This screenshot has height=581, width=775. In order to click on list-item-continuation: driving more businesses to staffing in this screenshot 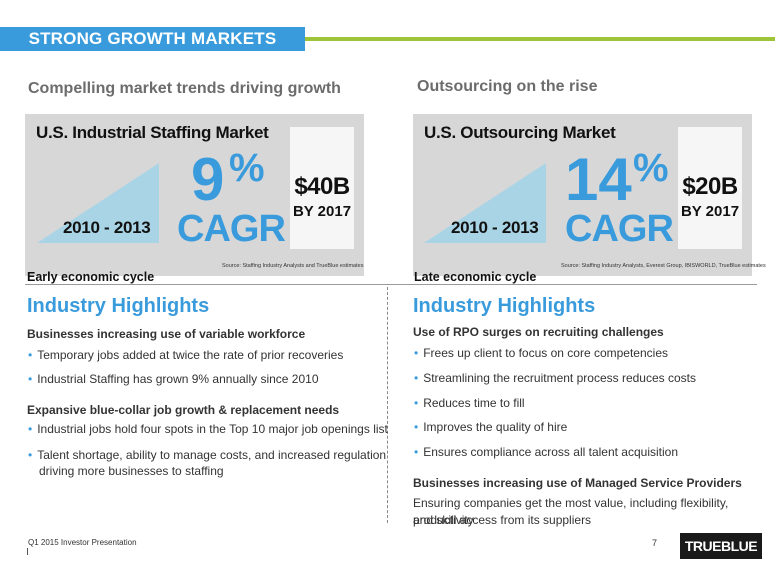, I will do `click(131, 471)`.